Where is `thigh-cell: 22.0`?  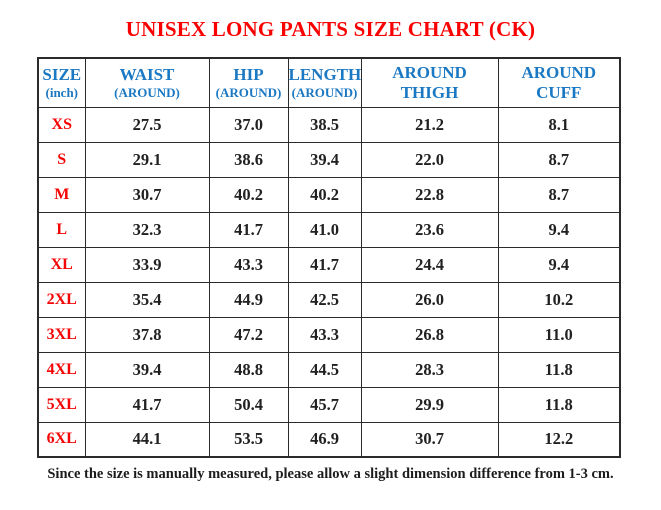 thigh-cell: 22.0 is located at coordinates (429, 159).